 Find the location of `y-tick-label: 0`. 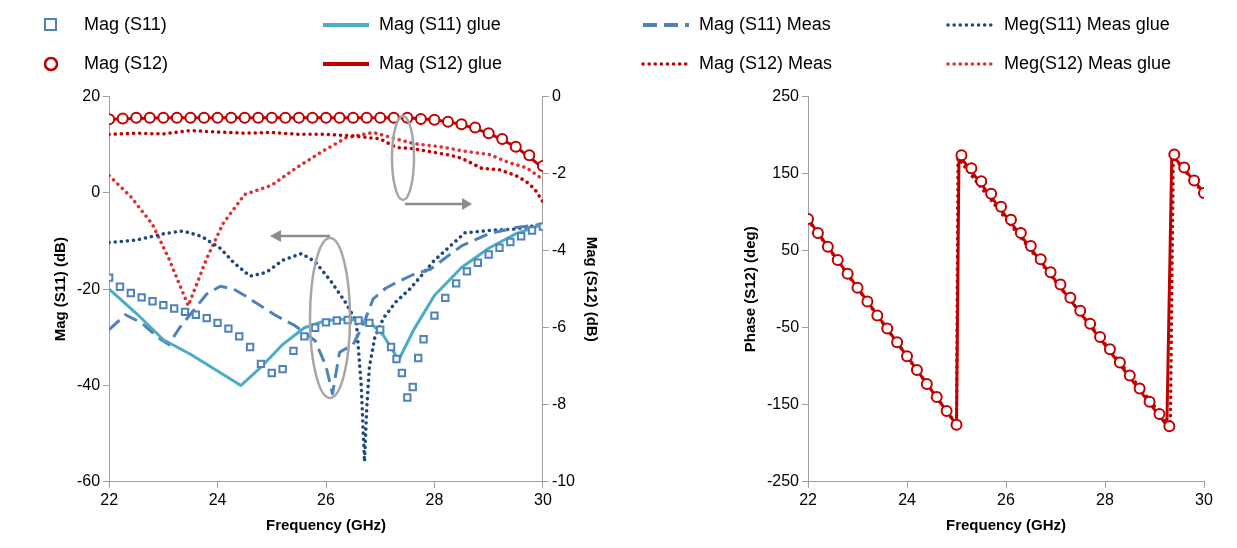

y-tick-label: 0 is located at coordinates (96, 192).